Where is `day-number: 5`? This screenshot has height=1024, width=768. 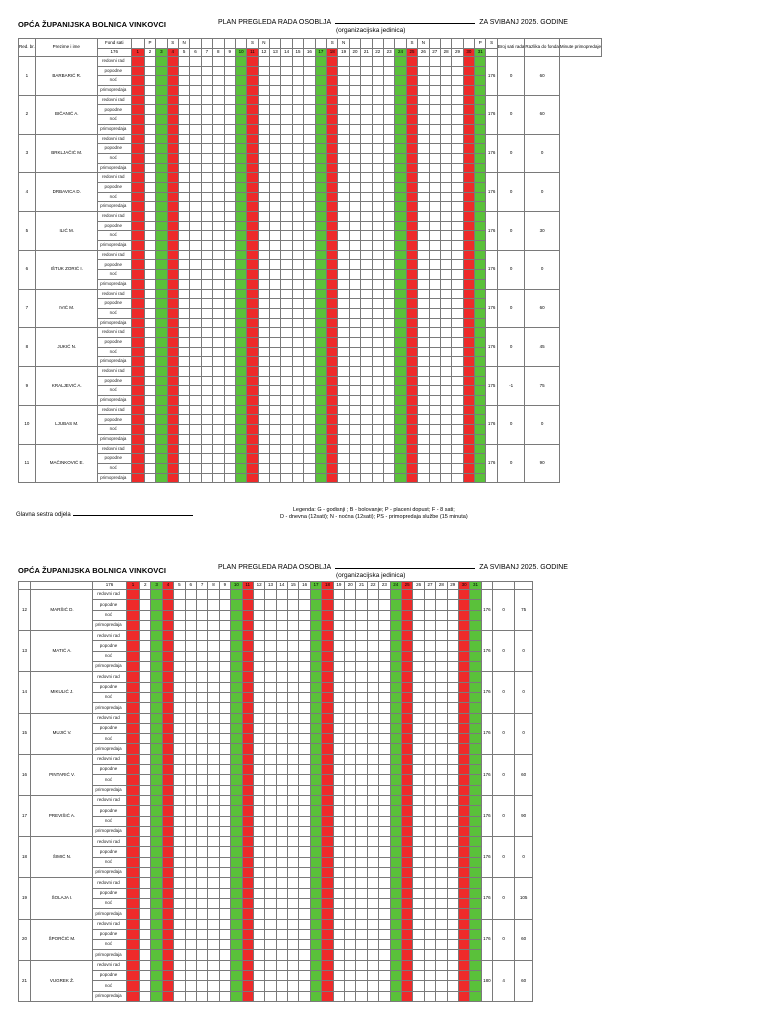 day-number: 5 is located at coordinates (184, 52).